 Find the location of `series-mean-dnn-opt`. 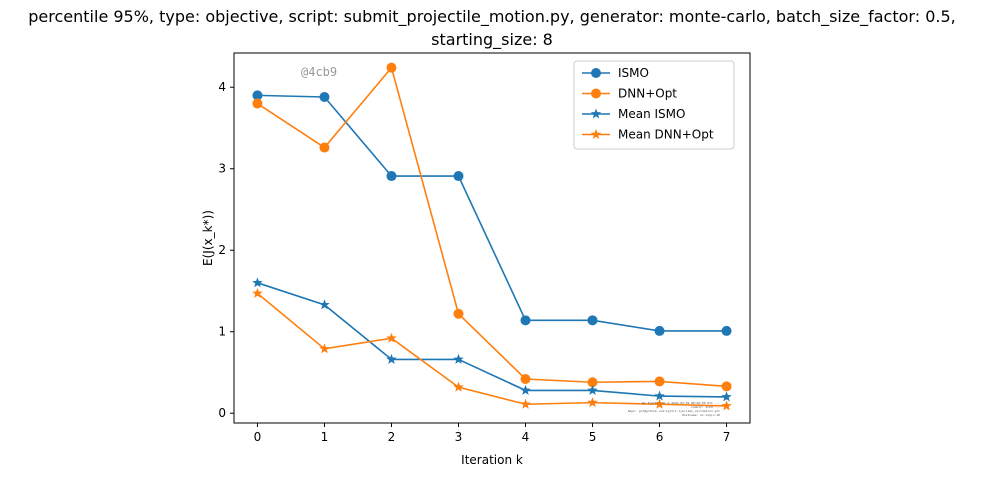

series-mean-dnn-opt is located at coordinates (492, 349).